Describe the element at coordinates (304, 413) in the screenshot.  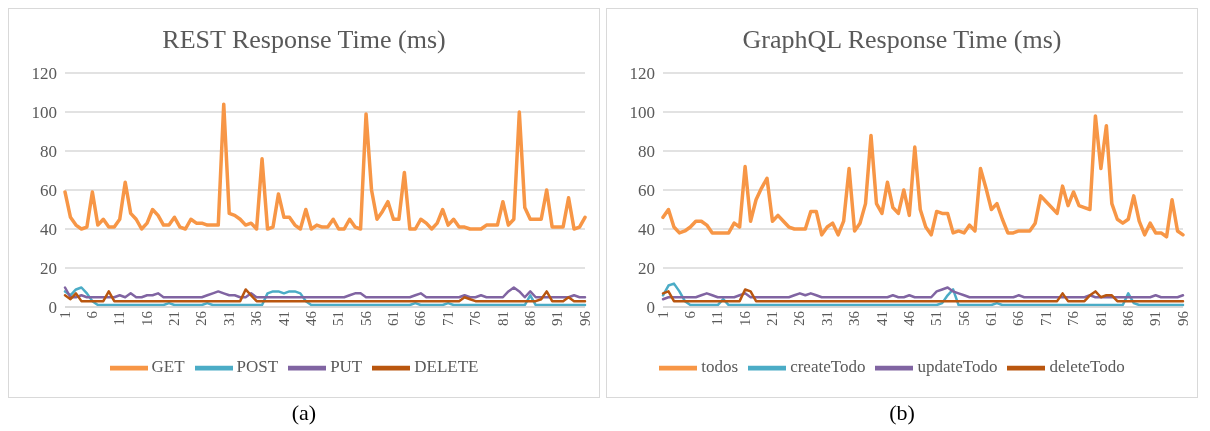
I see `text: (a)` at that location.